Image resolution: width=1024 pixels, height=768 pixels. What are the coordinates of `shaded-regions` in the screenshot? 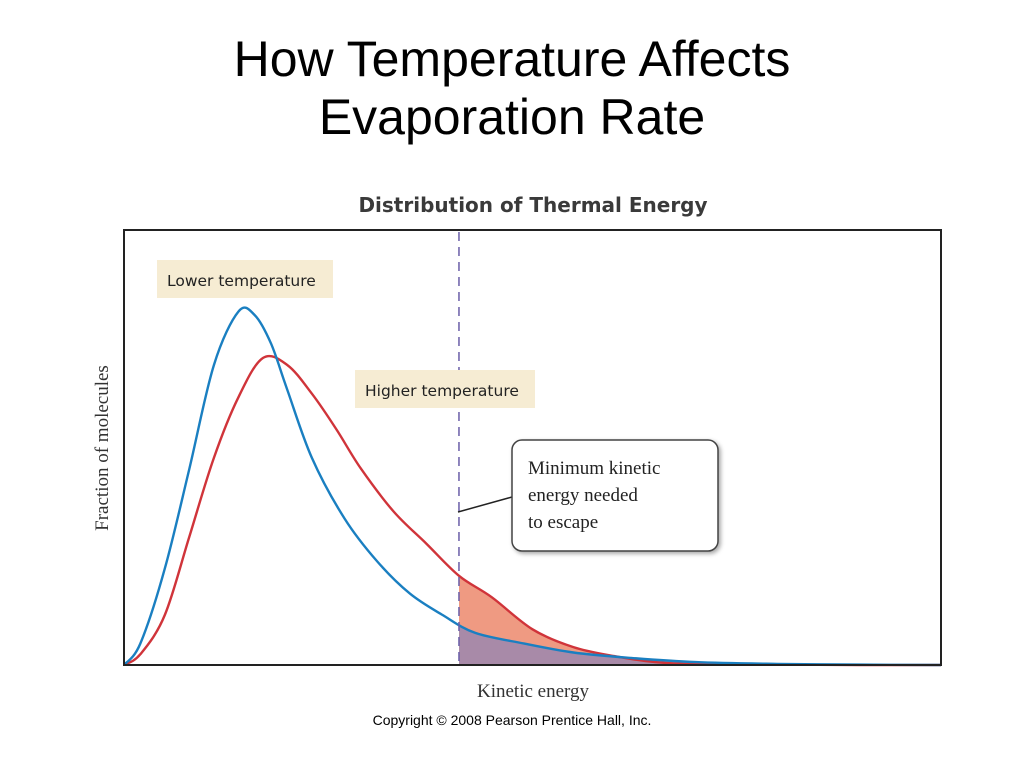 It's located at (700, 620).